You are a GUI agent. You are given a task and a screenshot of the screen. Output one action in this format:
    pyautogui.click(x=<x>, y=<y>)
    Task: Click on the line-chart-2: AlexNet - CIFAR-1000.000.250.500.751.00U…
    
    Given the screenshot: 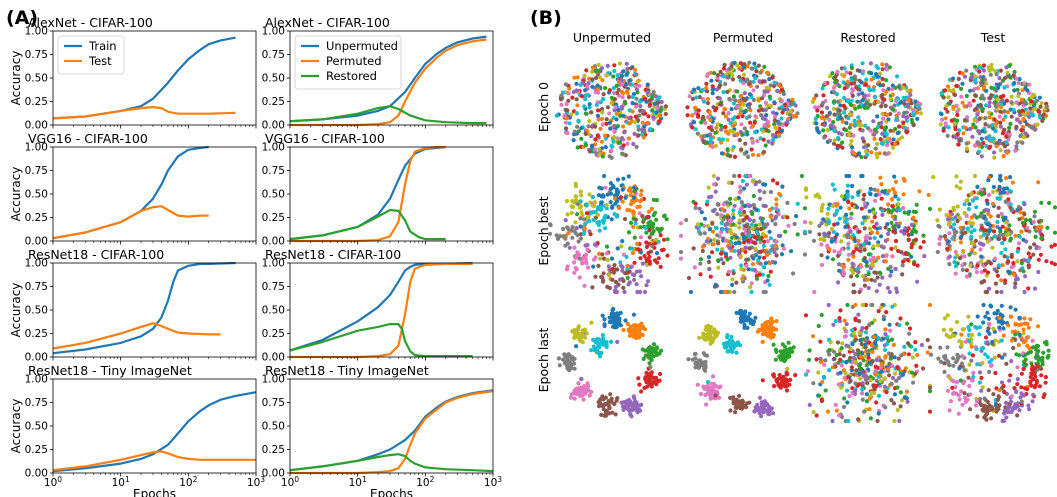 What is the action you would take?
    pyautogui.click(x=378, y=73)
    